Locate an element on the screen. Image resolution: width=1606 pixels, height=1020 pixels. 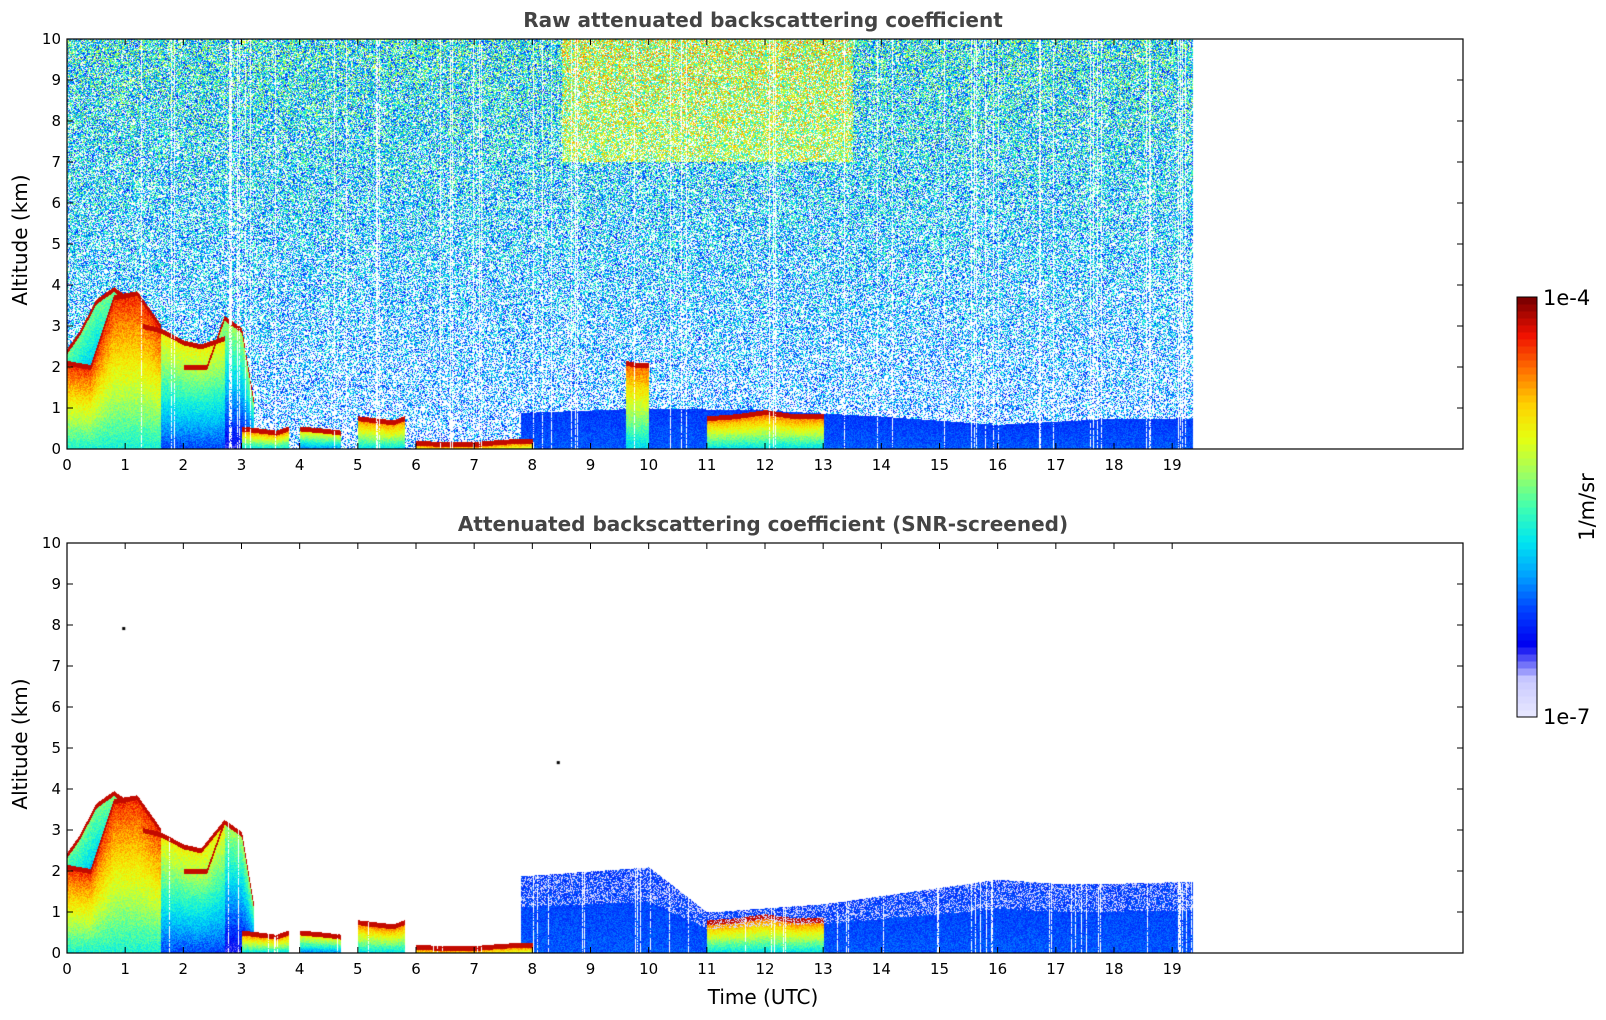
x-tick-label: 19 is located at coordinates (1172, 969).